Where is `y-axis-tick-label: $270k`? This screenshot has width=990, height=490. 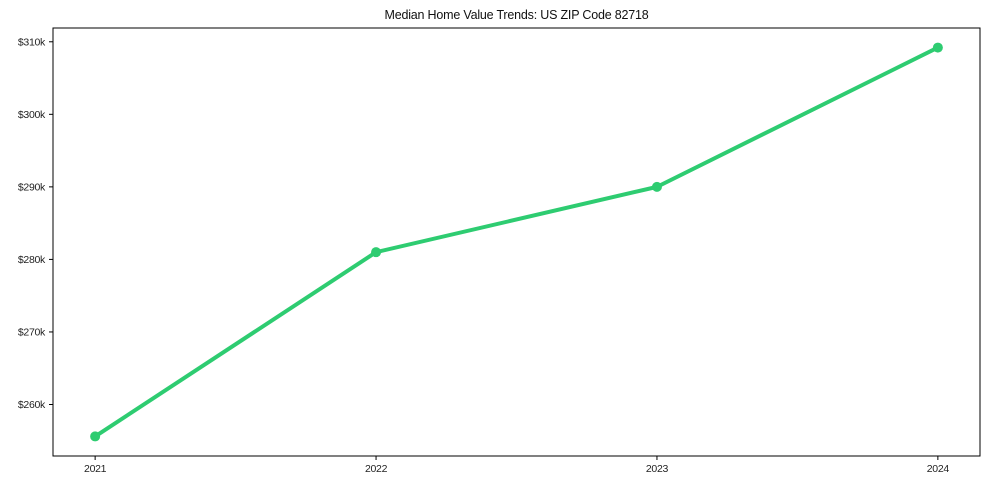
y-axis-tick-label: $270k is located at coordinates (32, 332).